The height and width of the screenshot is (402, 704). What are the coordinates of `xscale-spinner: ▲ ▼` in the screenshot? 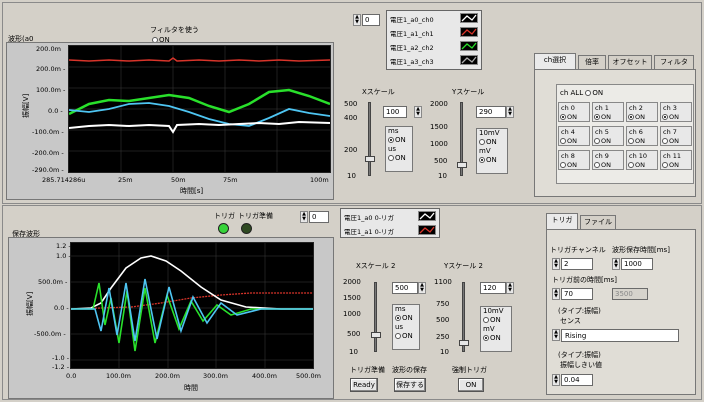 It's located at (418, 112).